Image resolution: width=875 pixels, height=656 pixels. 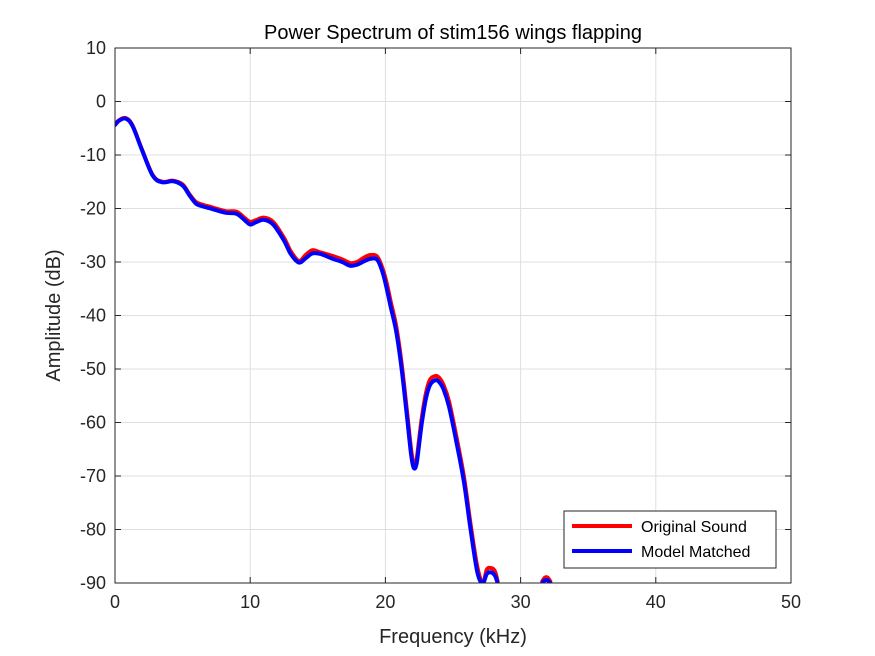 I want to click on x-tick-label: 40, so click(x=656, y=602).